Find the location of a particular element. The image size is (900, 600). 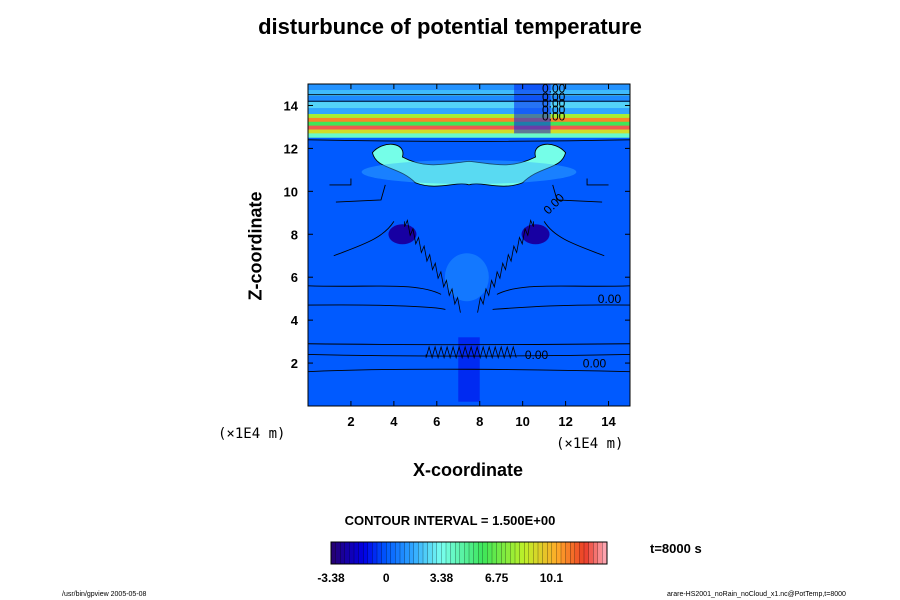

time-label: t=8000 s is located at coordinates (676, 548).